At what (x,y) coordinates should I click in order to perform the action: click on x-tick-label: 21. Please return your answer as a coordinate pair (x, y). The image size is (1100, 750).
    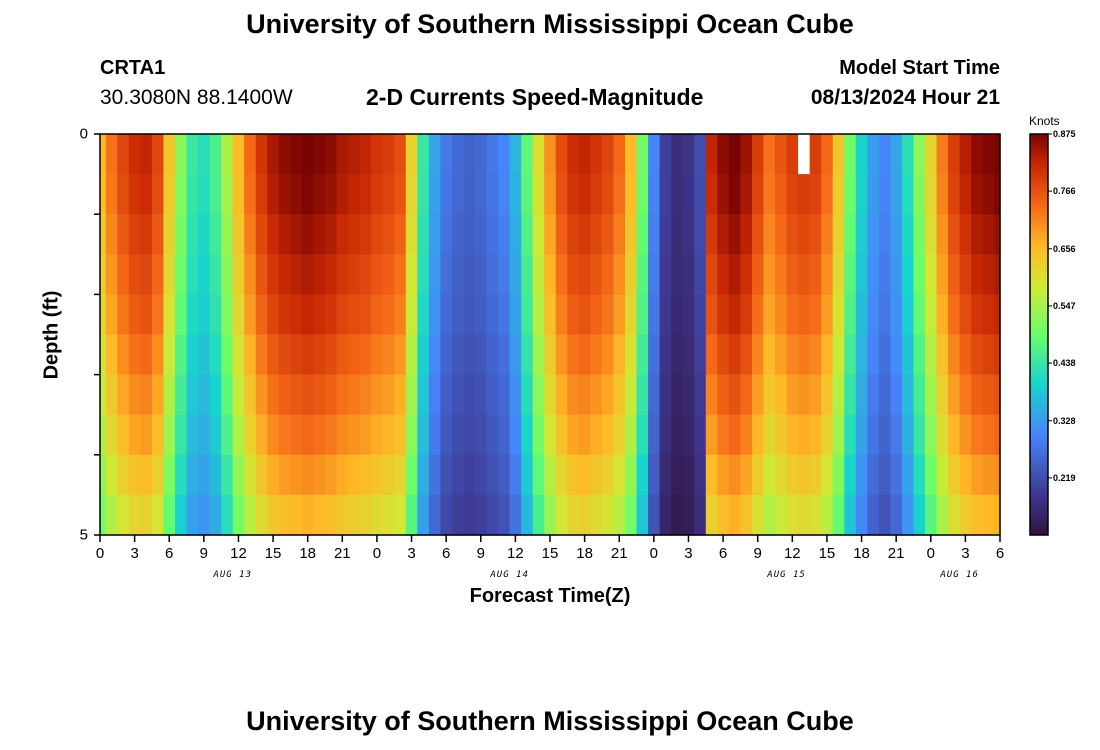
    Looking at the image, I should click on (342, 553).